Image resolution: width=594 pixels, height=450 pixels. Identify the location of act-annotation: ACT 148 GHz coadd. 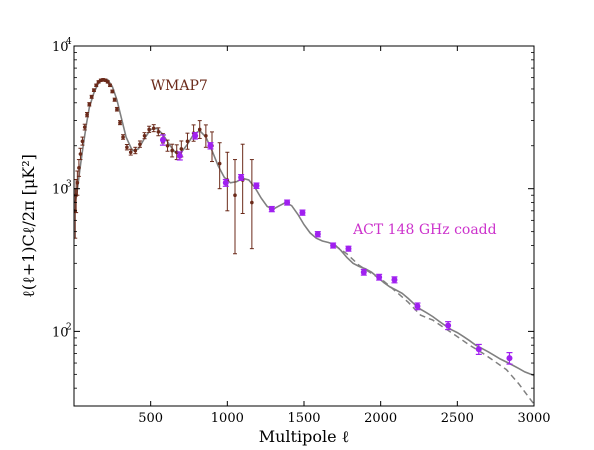
(424, 230).